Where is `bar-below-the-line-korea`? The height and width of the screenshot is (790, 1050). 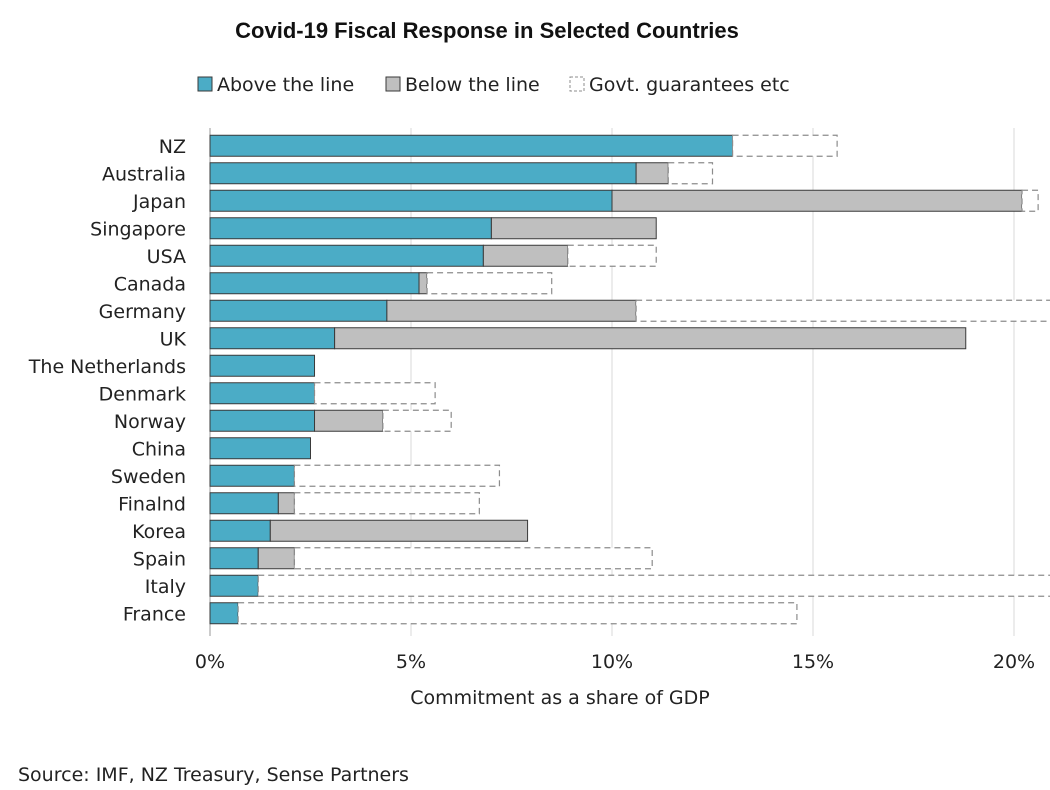 bar-below-the-line-korea is located at coordinates (399, 530).